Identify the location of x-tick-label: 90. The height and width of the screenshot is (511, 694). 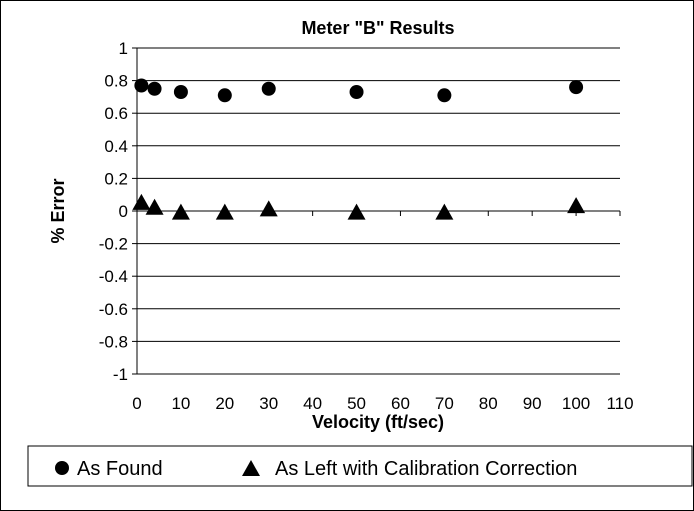
(532, 403).